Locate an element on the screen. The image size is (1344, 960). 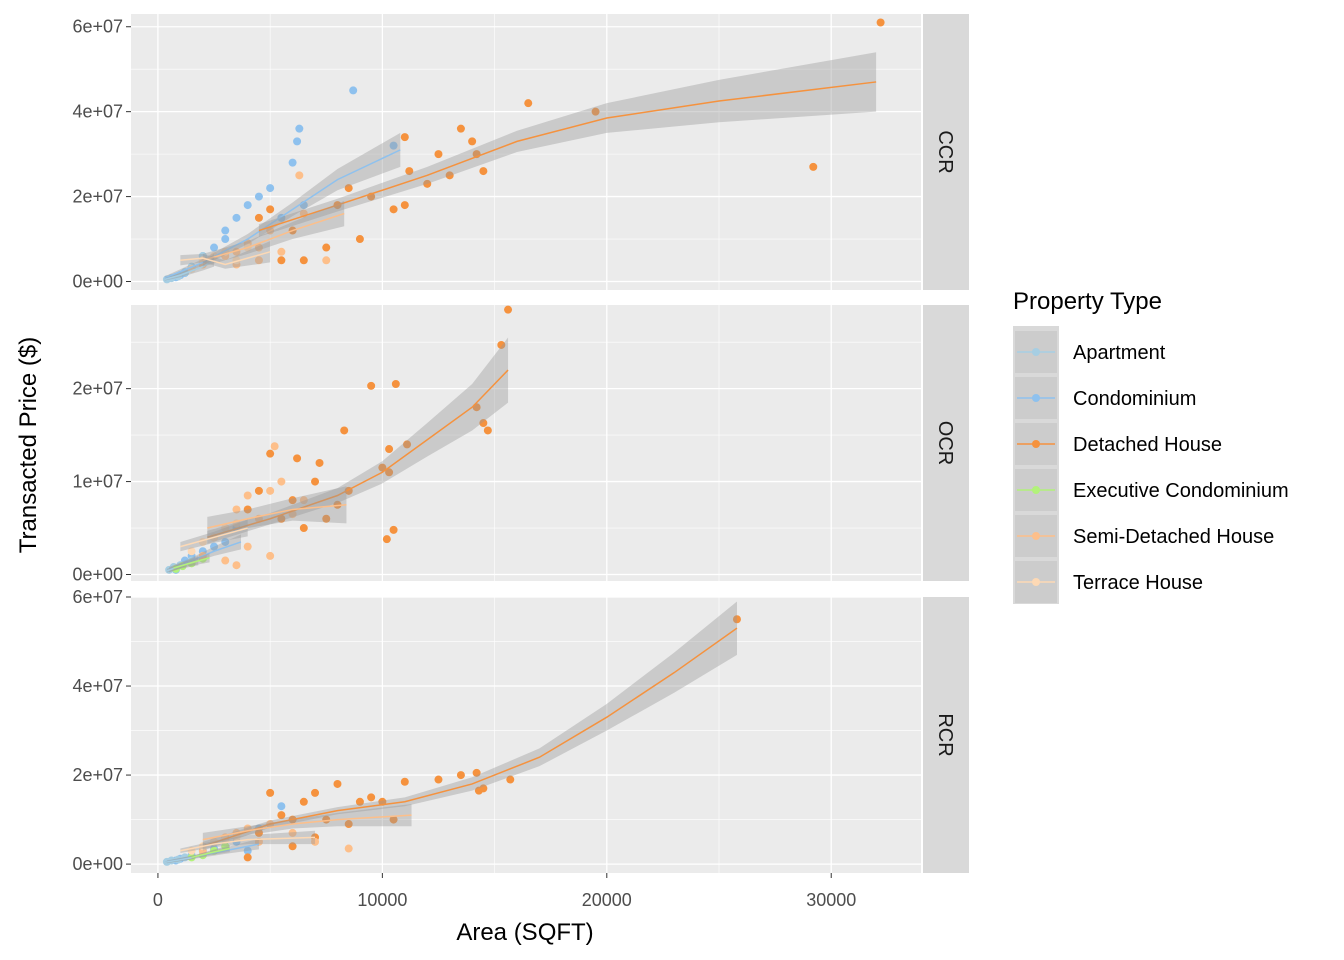
x-tick-label: 30000 is located at coordinates (831, 900).